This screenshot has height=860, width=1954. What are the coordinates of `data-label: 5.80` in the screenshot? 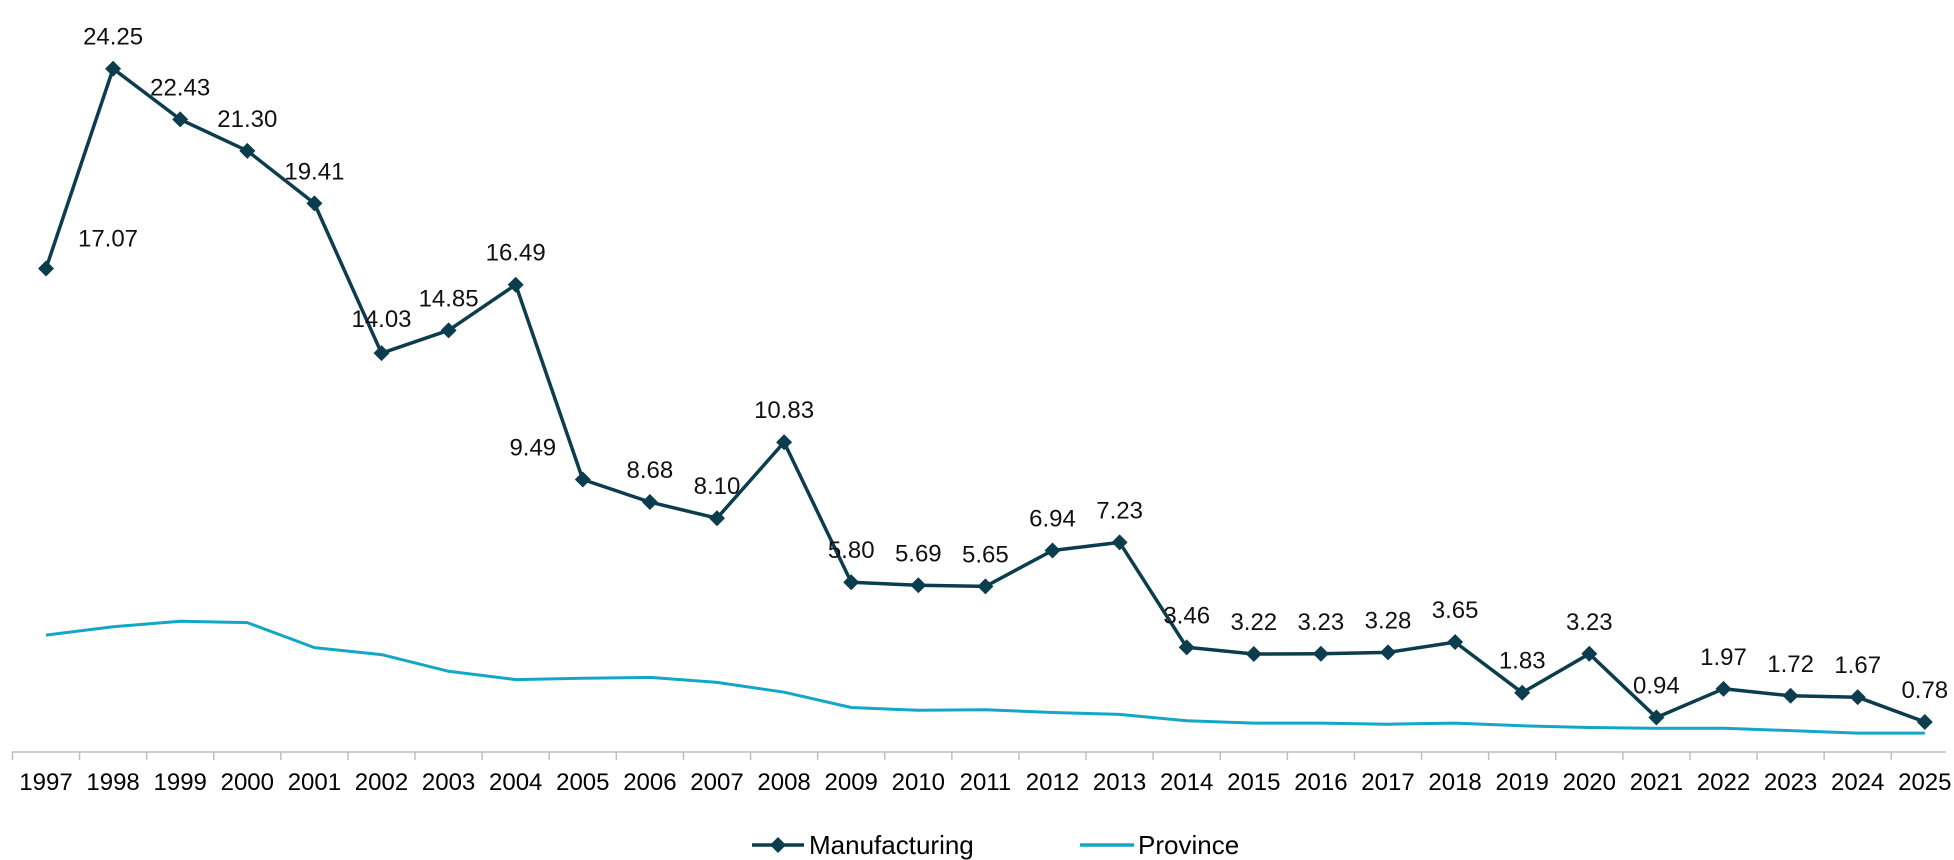 It's located at (851, 550).